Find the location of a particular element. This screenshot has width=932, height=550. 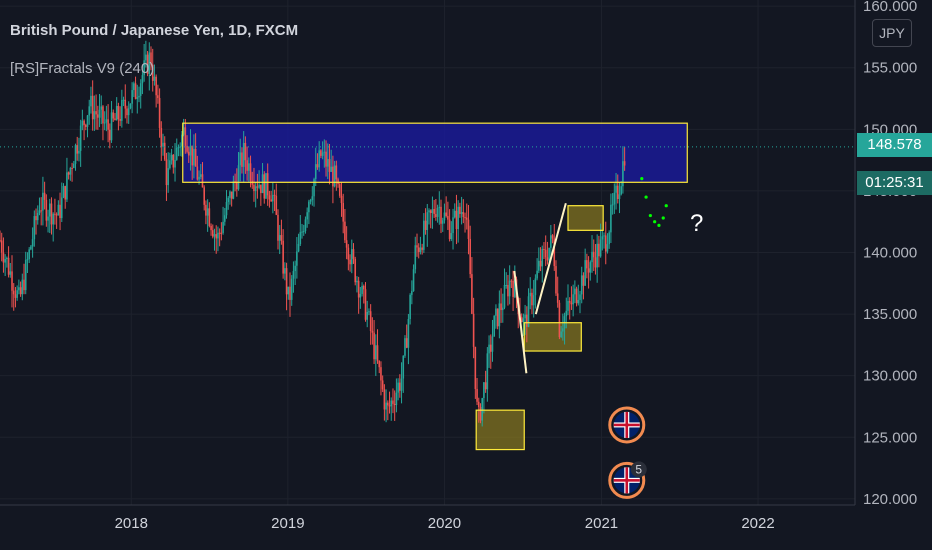

chart-title: British Pound / Japanese Yen, 1D, FXCM is located at coordinates (154, 30).